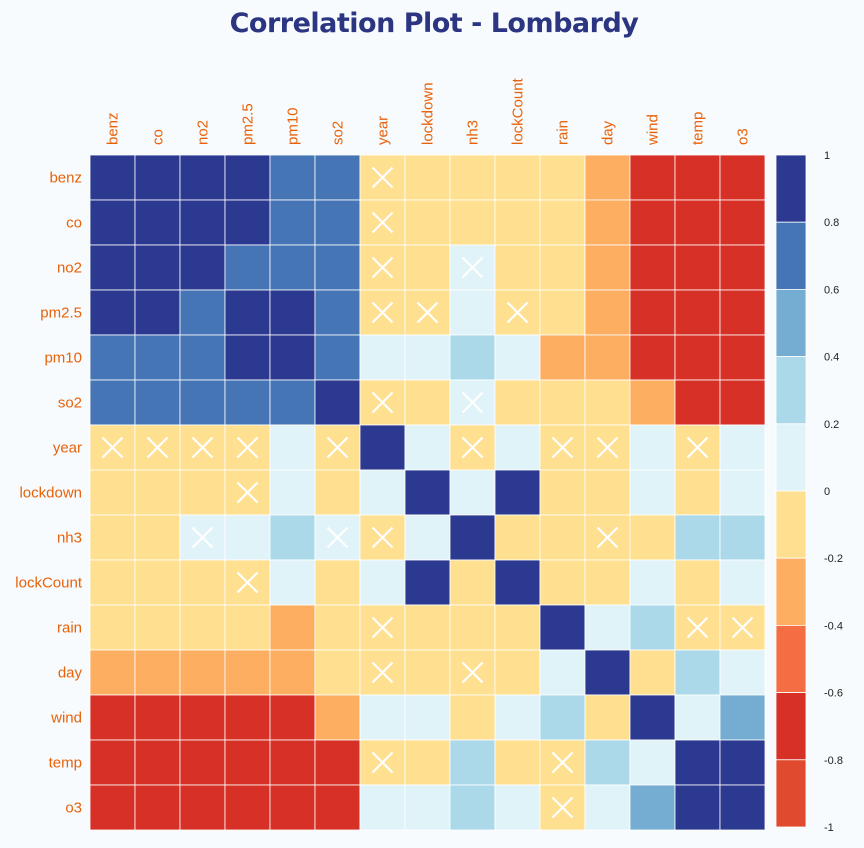 The height and width of the screenshot is (848, 864). Describe the element at coordinates (652, 537) in the screenshot. I see `heatmap-cell-nh3-wind` at that location.